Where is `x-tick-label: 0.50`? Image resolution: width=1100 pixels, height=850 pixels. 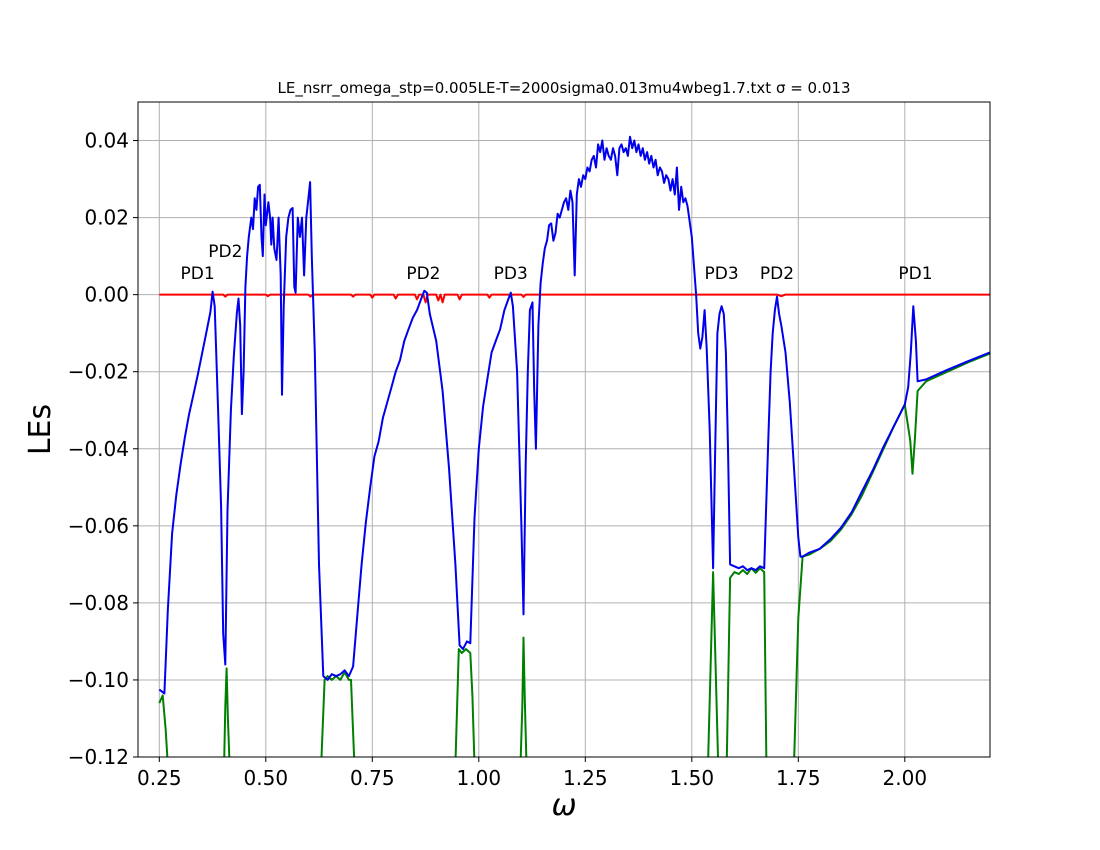
x-tick-label: 0.50 is located at coordinates (266, 778).